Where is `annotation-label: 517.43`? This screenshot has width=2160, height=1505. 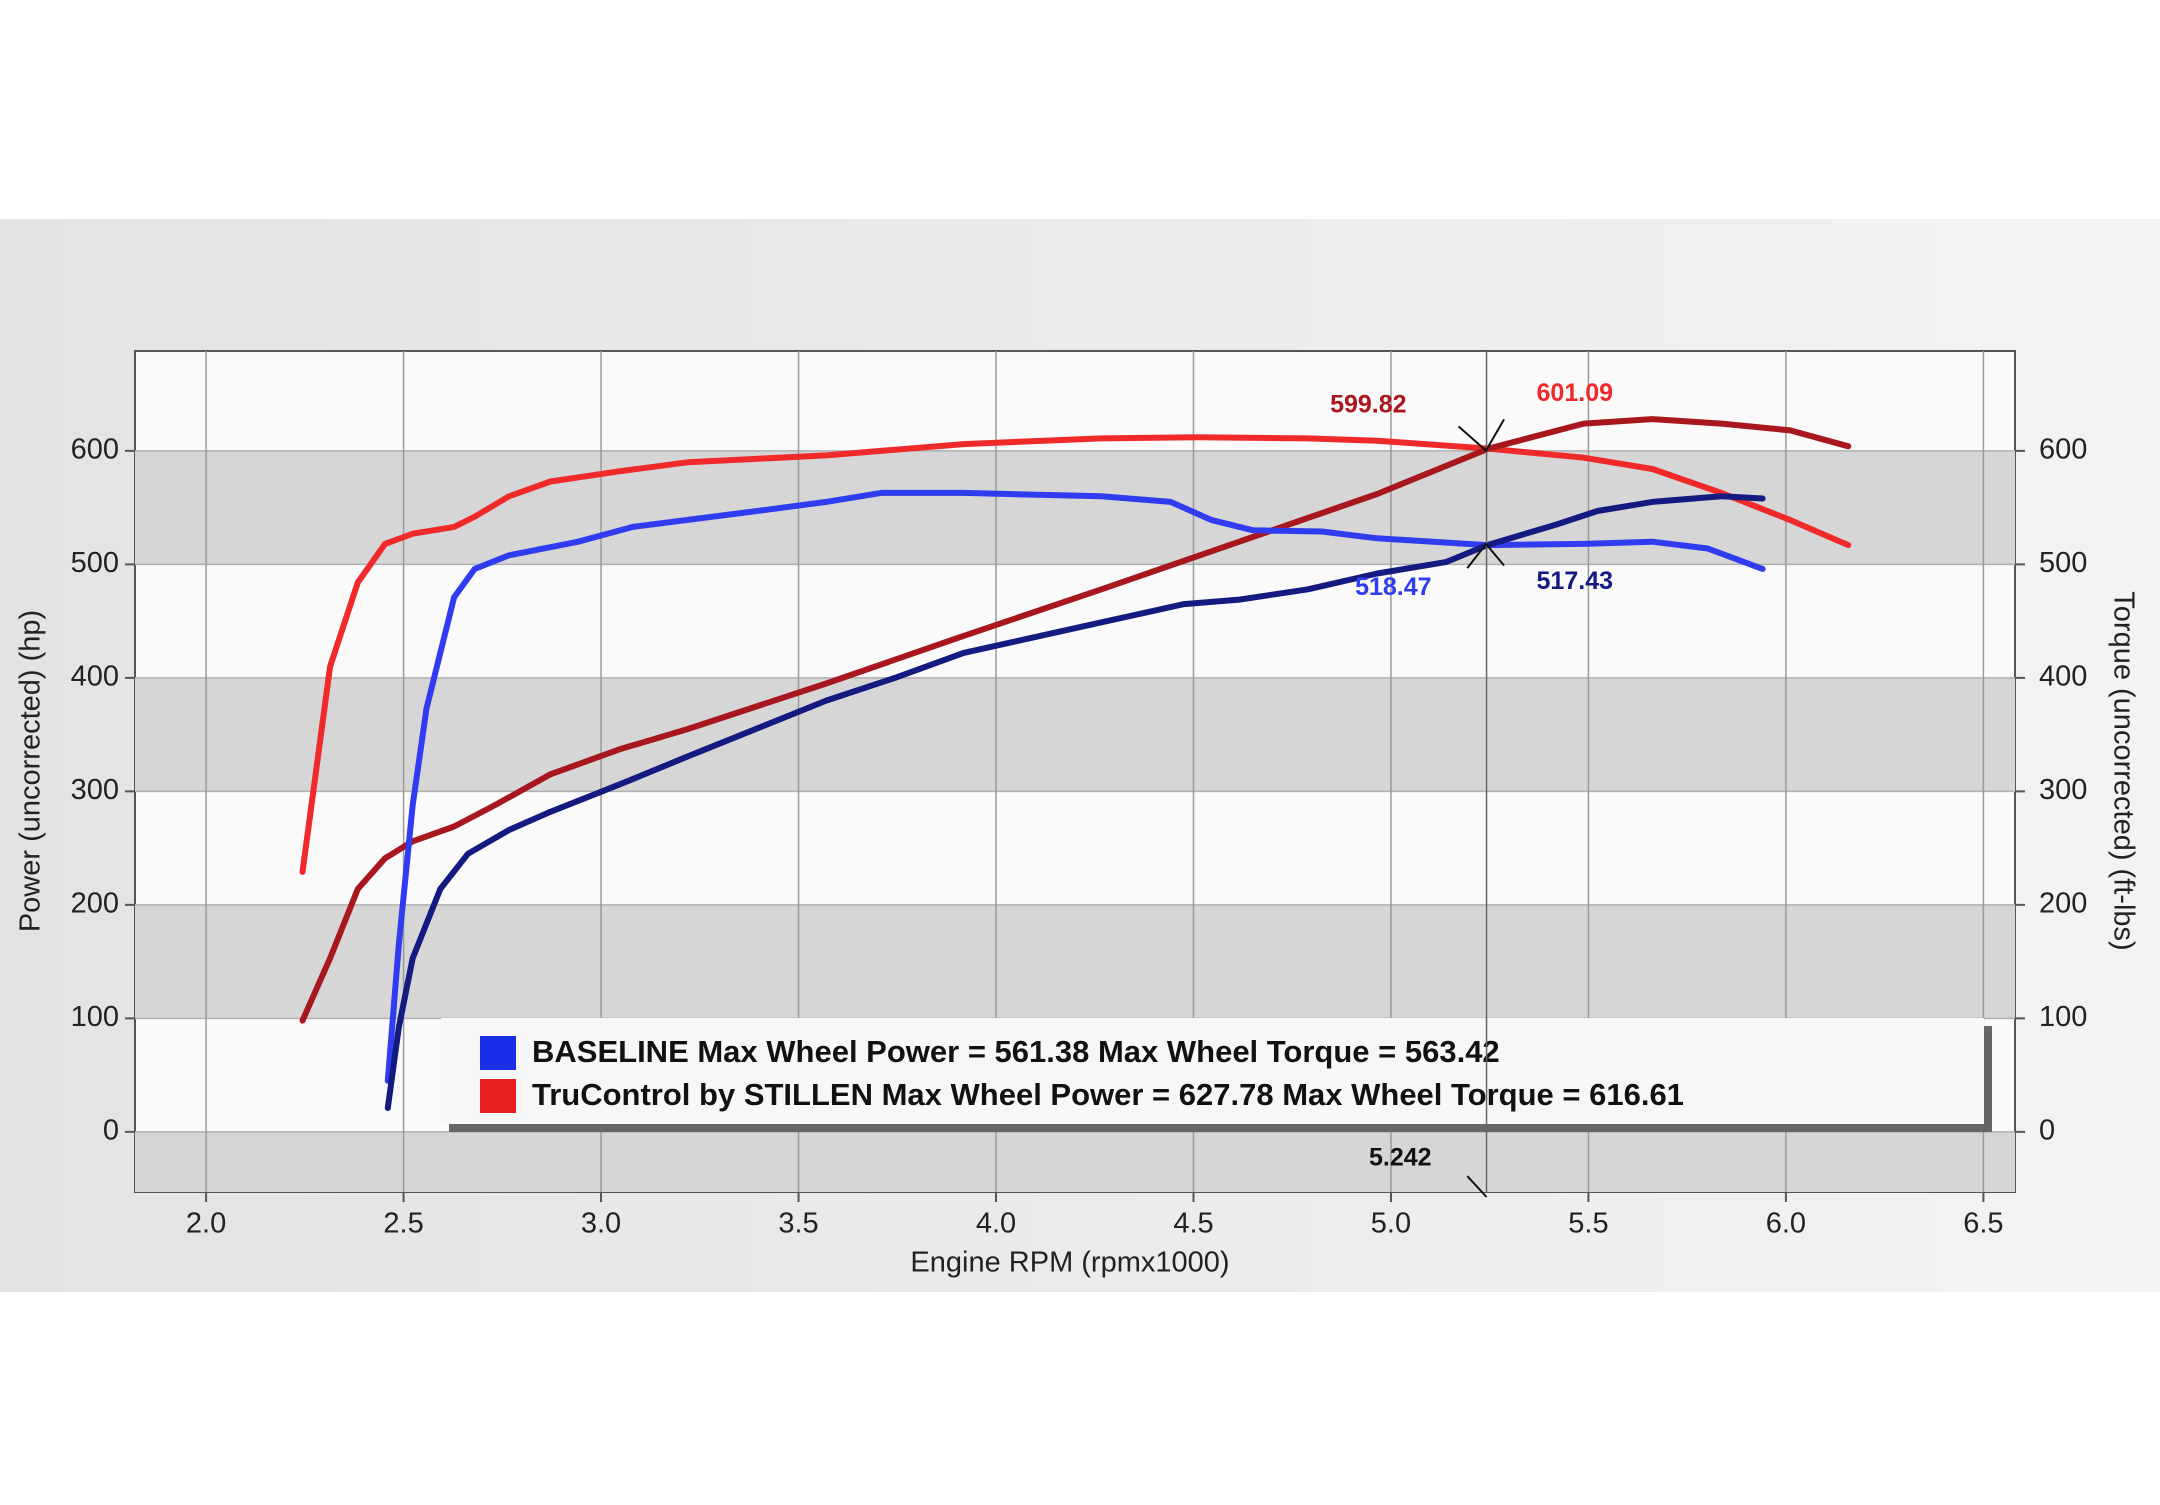
annotation-label: 517.43 is located at coordinates (1575, 581).